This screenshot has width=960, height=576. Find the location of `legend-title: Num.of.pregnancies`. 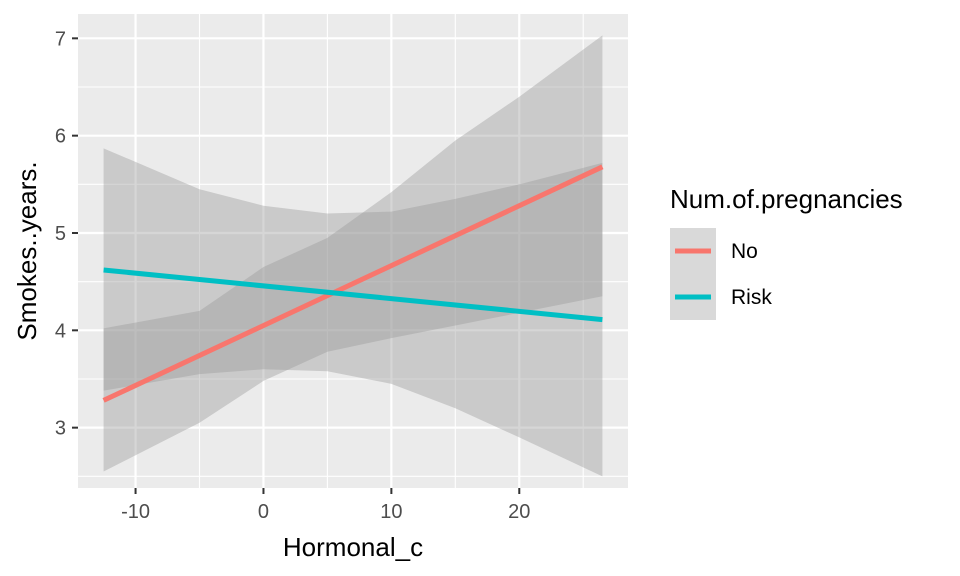

legend-title: Num.of.pregnancies is located at coordinates (786, 199).